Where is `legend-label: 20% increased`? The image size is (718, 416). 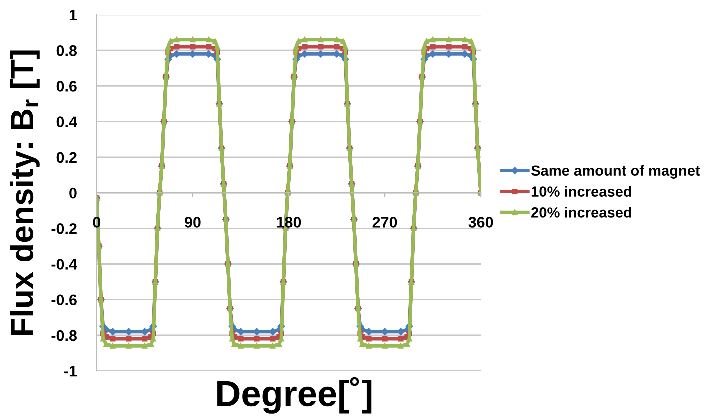 legend-label: 20% increased is located at coordinates (582, 212).